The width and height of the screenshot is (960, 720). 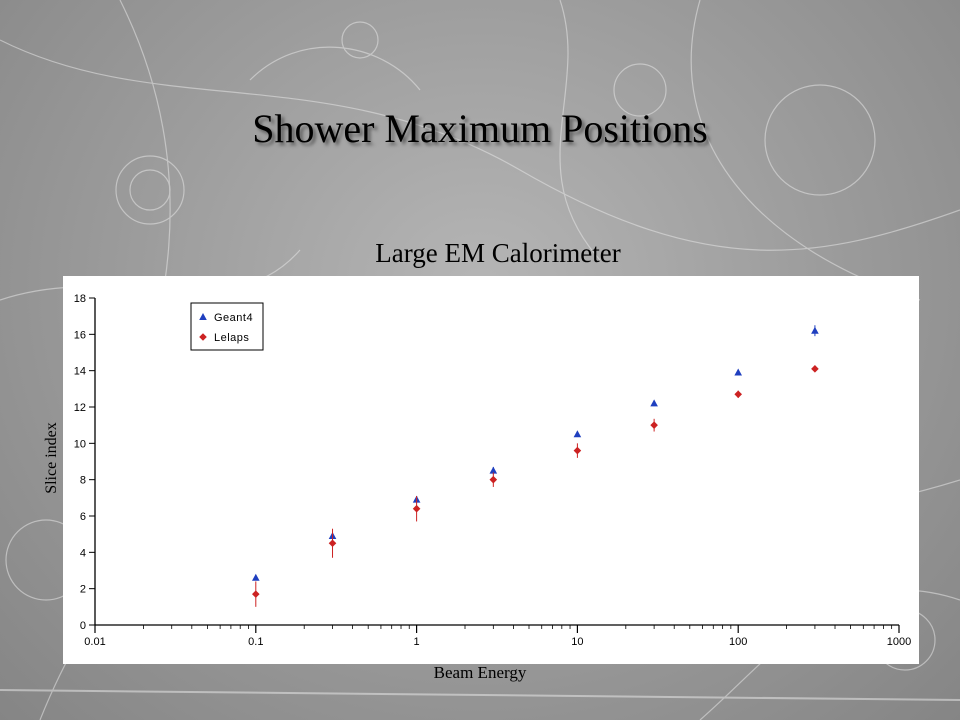 I want to click on legend-label: Lelaps, so click(x=231, y=338).